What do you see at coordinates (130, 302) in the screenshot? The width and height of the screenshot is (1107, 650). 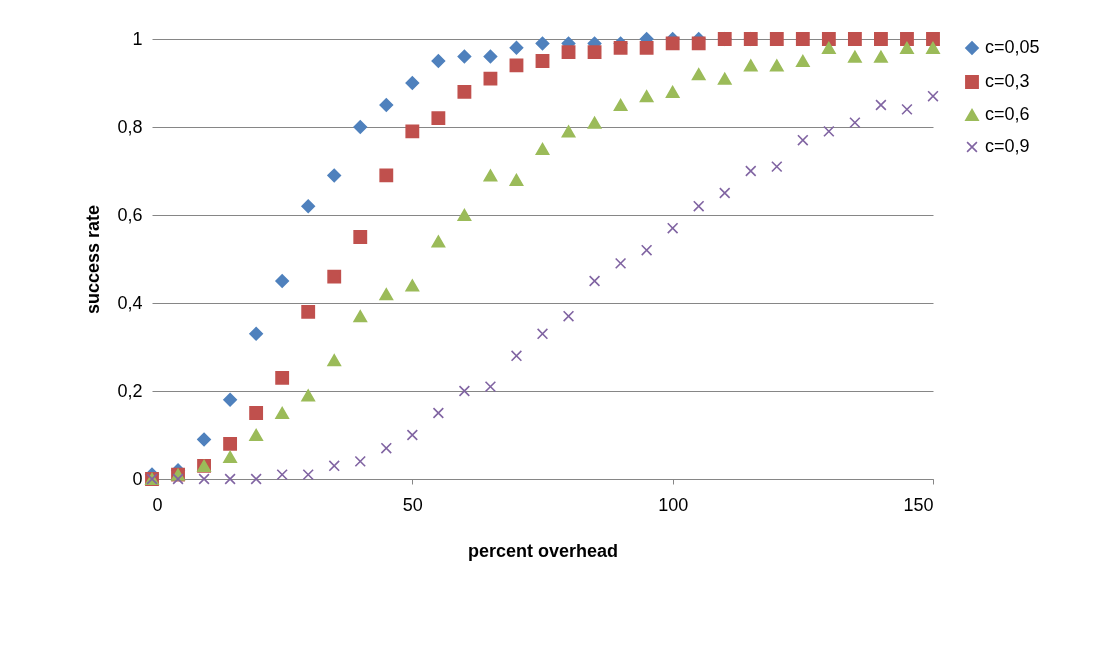 I see `y-tick-label: 0,4` at bounding box center [130, 302].